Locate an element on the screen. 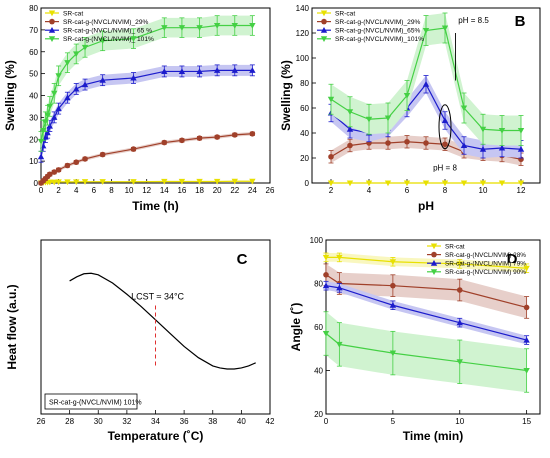 The width and height of the screenshot is (550, 458). x-tick-label: 42 is located at coordinates (270, 421).